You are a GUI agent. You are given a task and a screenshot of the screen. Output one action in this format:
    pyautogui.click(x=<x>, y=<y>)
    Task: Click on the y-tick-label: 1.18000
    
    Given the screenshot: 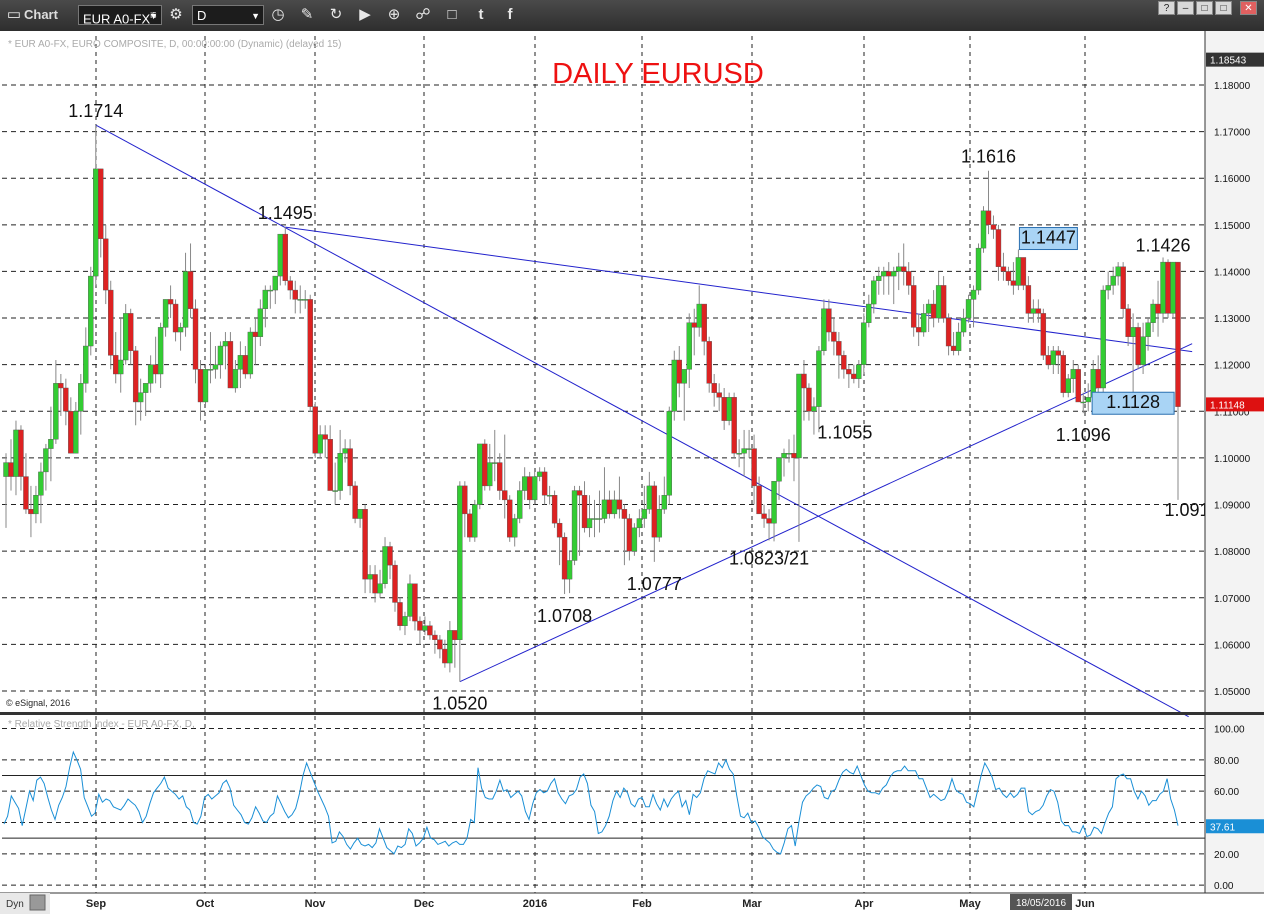 What is the action you would take?
    pyautogui.click(x=1232, y=86)
    